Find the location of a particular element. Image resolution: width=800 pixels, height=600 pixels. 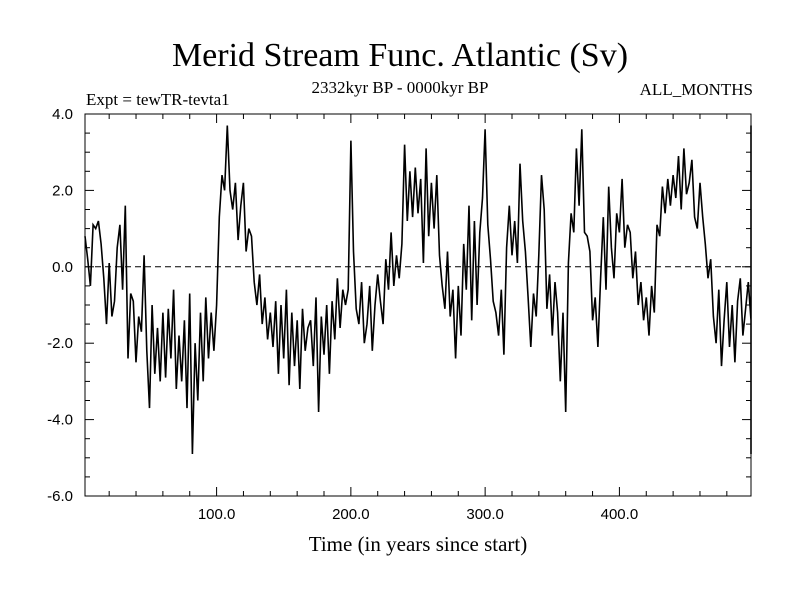

y-tick-label: -4.0 is located at coordinates (60, 420).